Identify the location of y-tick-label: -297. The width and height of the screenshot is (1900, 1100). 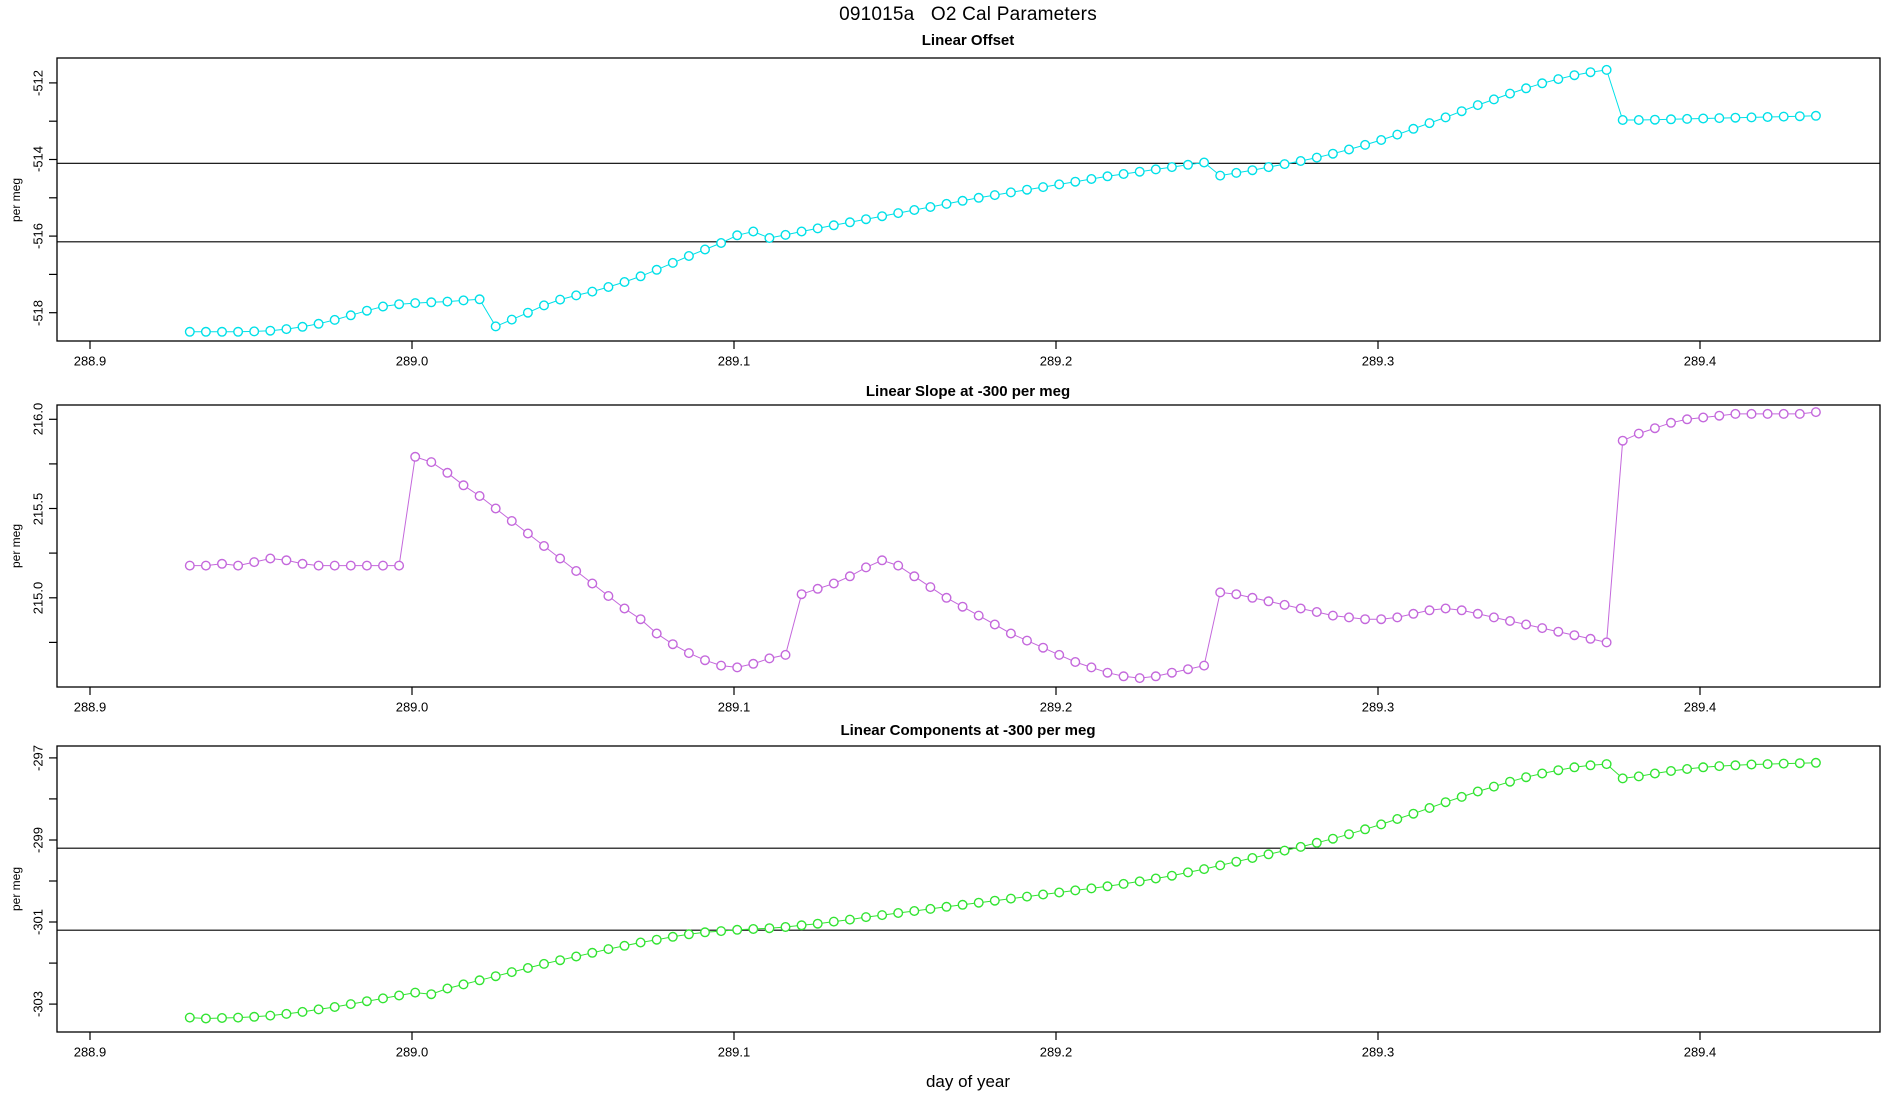
(38, 757).